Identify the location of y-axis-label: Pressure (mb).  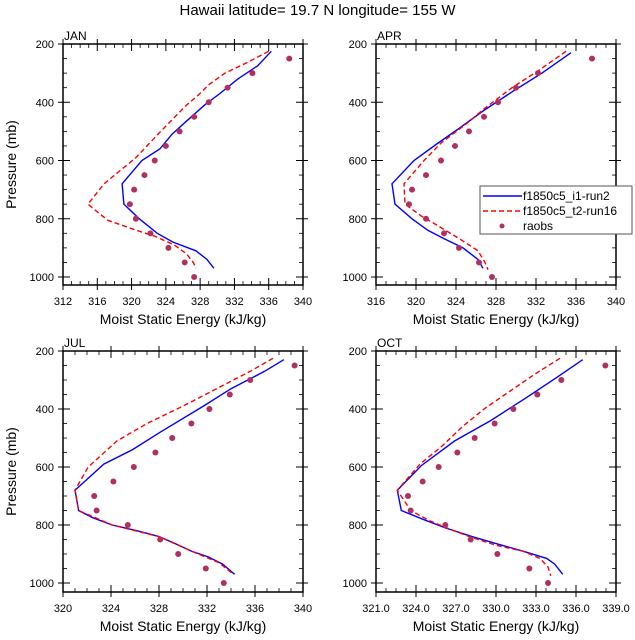
(11, 471).